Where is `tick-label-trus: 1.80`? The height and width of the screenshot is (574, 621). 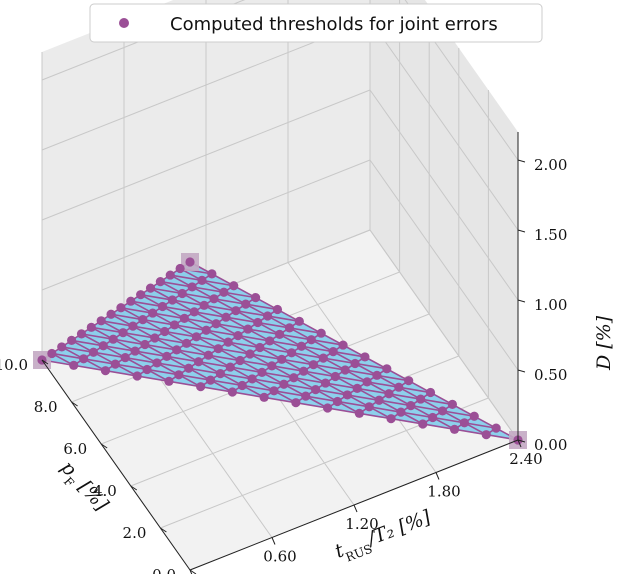 tick-label-trus: 1.80 is located at coordinates (443, 492).